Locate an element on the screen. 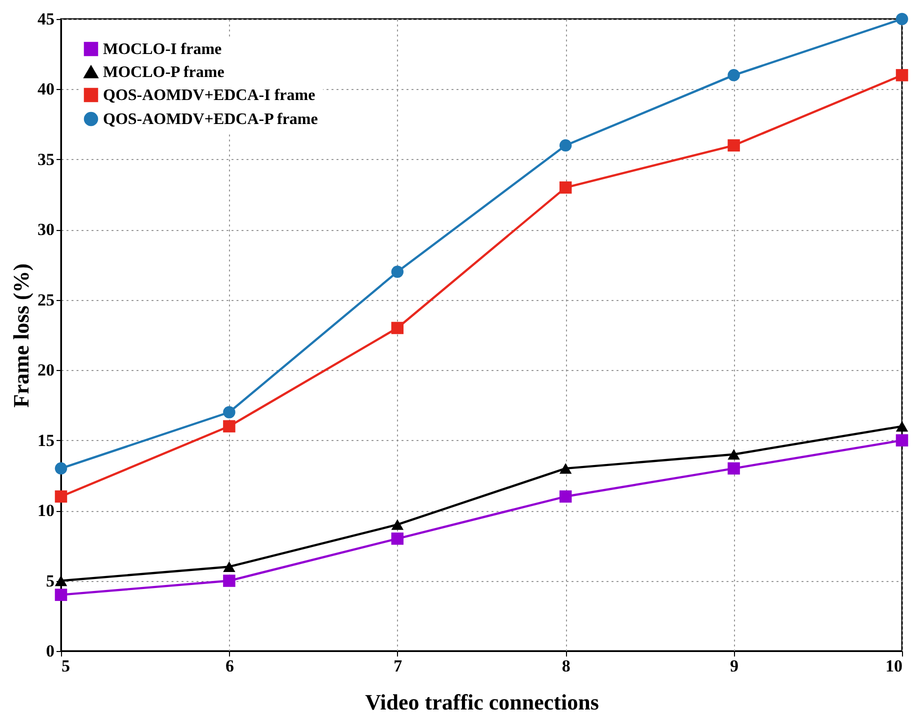 This screenshot has height=723, width=919. y-tick-label: 10 is located at coordinates (46, 510).